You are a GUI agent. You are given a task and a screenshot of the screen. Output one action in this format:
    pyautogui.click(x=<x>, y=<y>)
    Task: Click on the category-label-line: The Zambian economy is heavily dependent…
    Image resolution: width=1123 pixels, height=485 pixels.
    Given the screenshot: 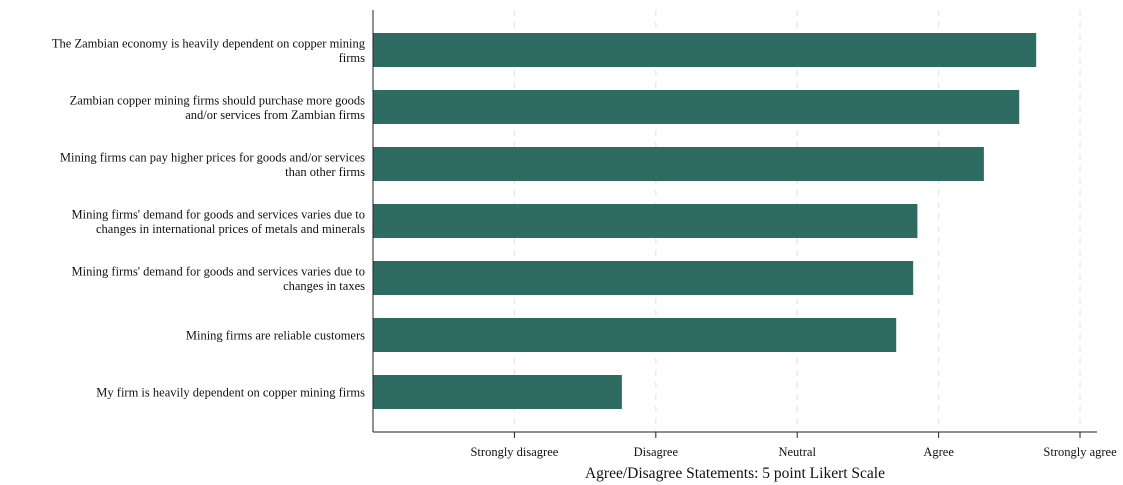 What is the action you would take?
    pyautogui.click(x=209, y=43)
    